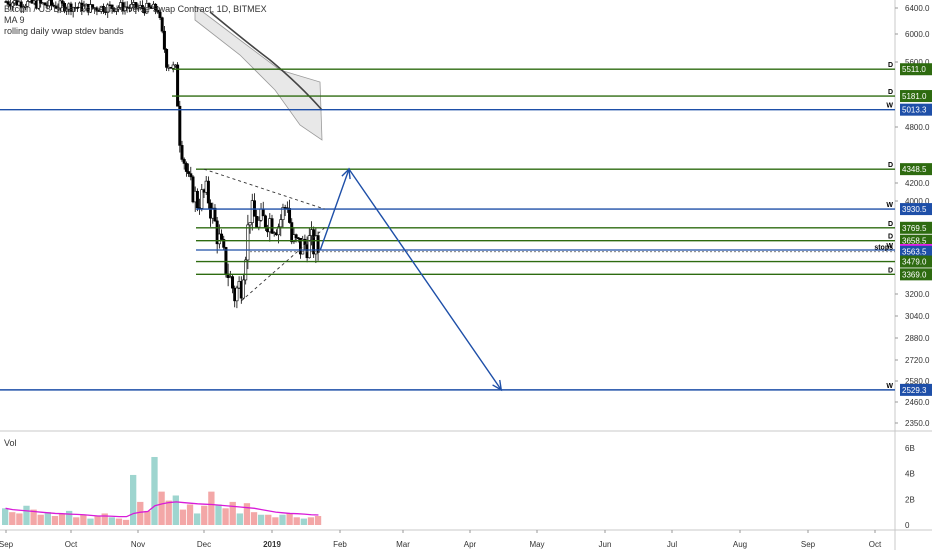 The image size is (932, 555). What do you see at coordinates (340, 544) in the screenshot?
I see `time-axis-tick-label: Feb` at bounding box center [340, 544].